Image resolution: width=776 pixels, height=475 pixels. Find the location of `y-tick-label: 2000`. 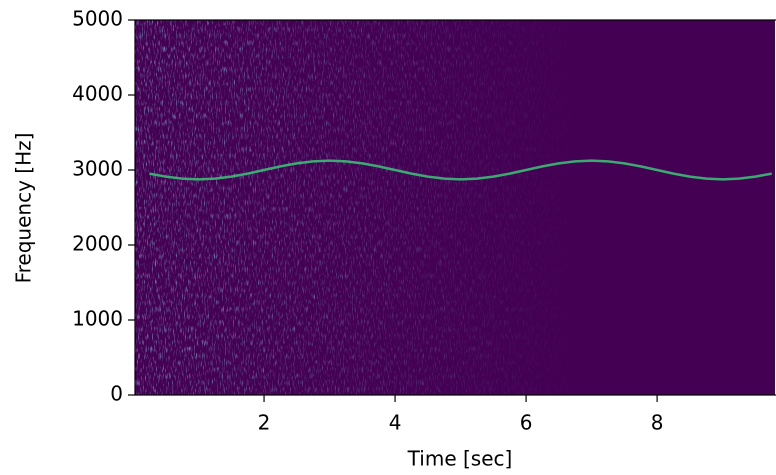

y-tick-label: 2000 is located at coordinates (97, 244).